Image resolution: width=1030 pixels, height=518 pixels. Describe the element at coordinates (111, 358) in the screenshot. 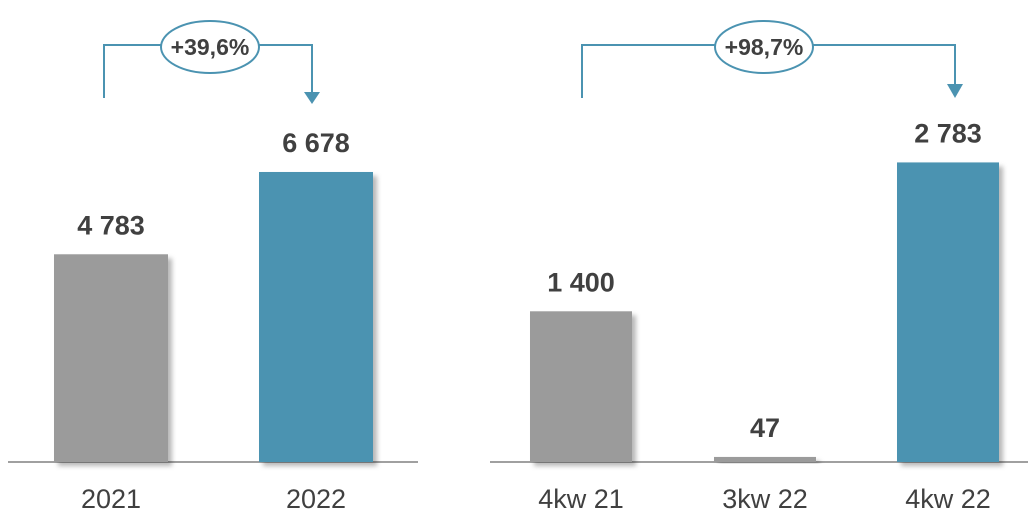

I see `bar-2021` at that location.